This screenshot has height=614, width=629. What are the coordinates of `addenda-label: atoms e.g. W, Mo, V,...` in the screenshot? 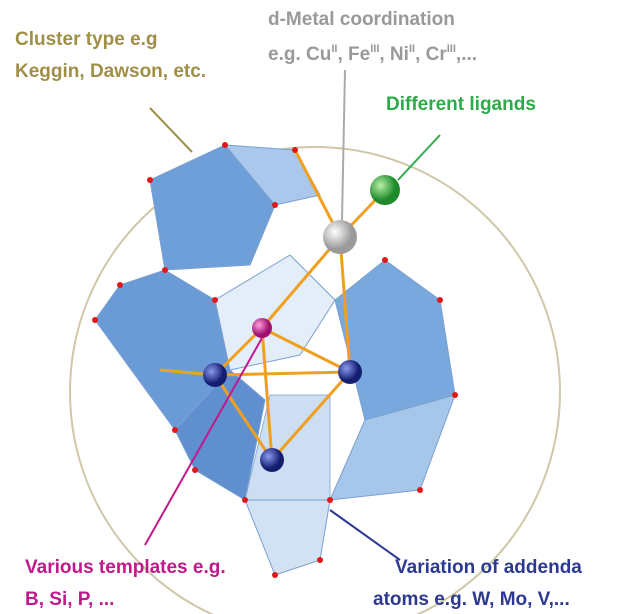 It's located at (471, 599).